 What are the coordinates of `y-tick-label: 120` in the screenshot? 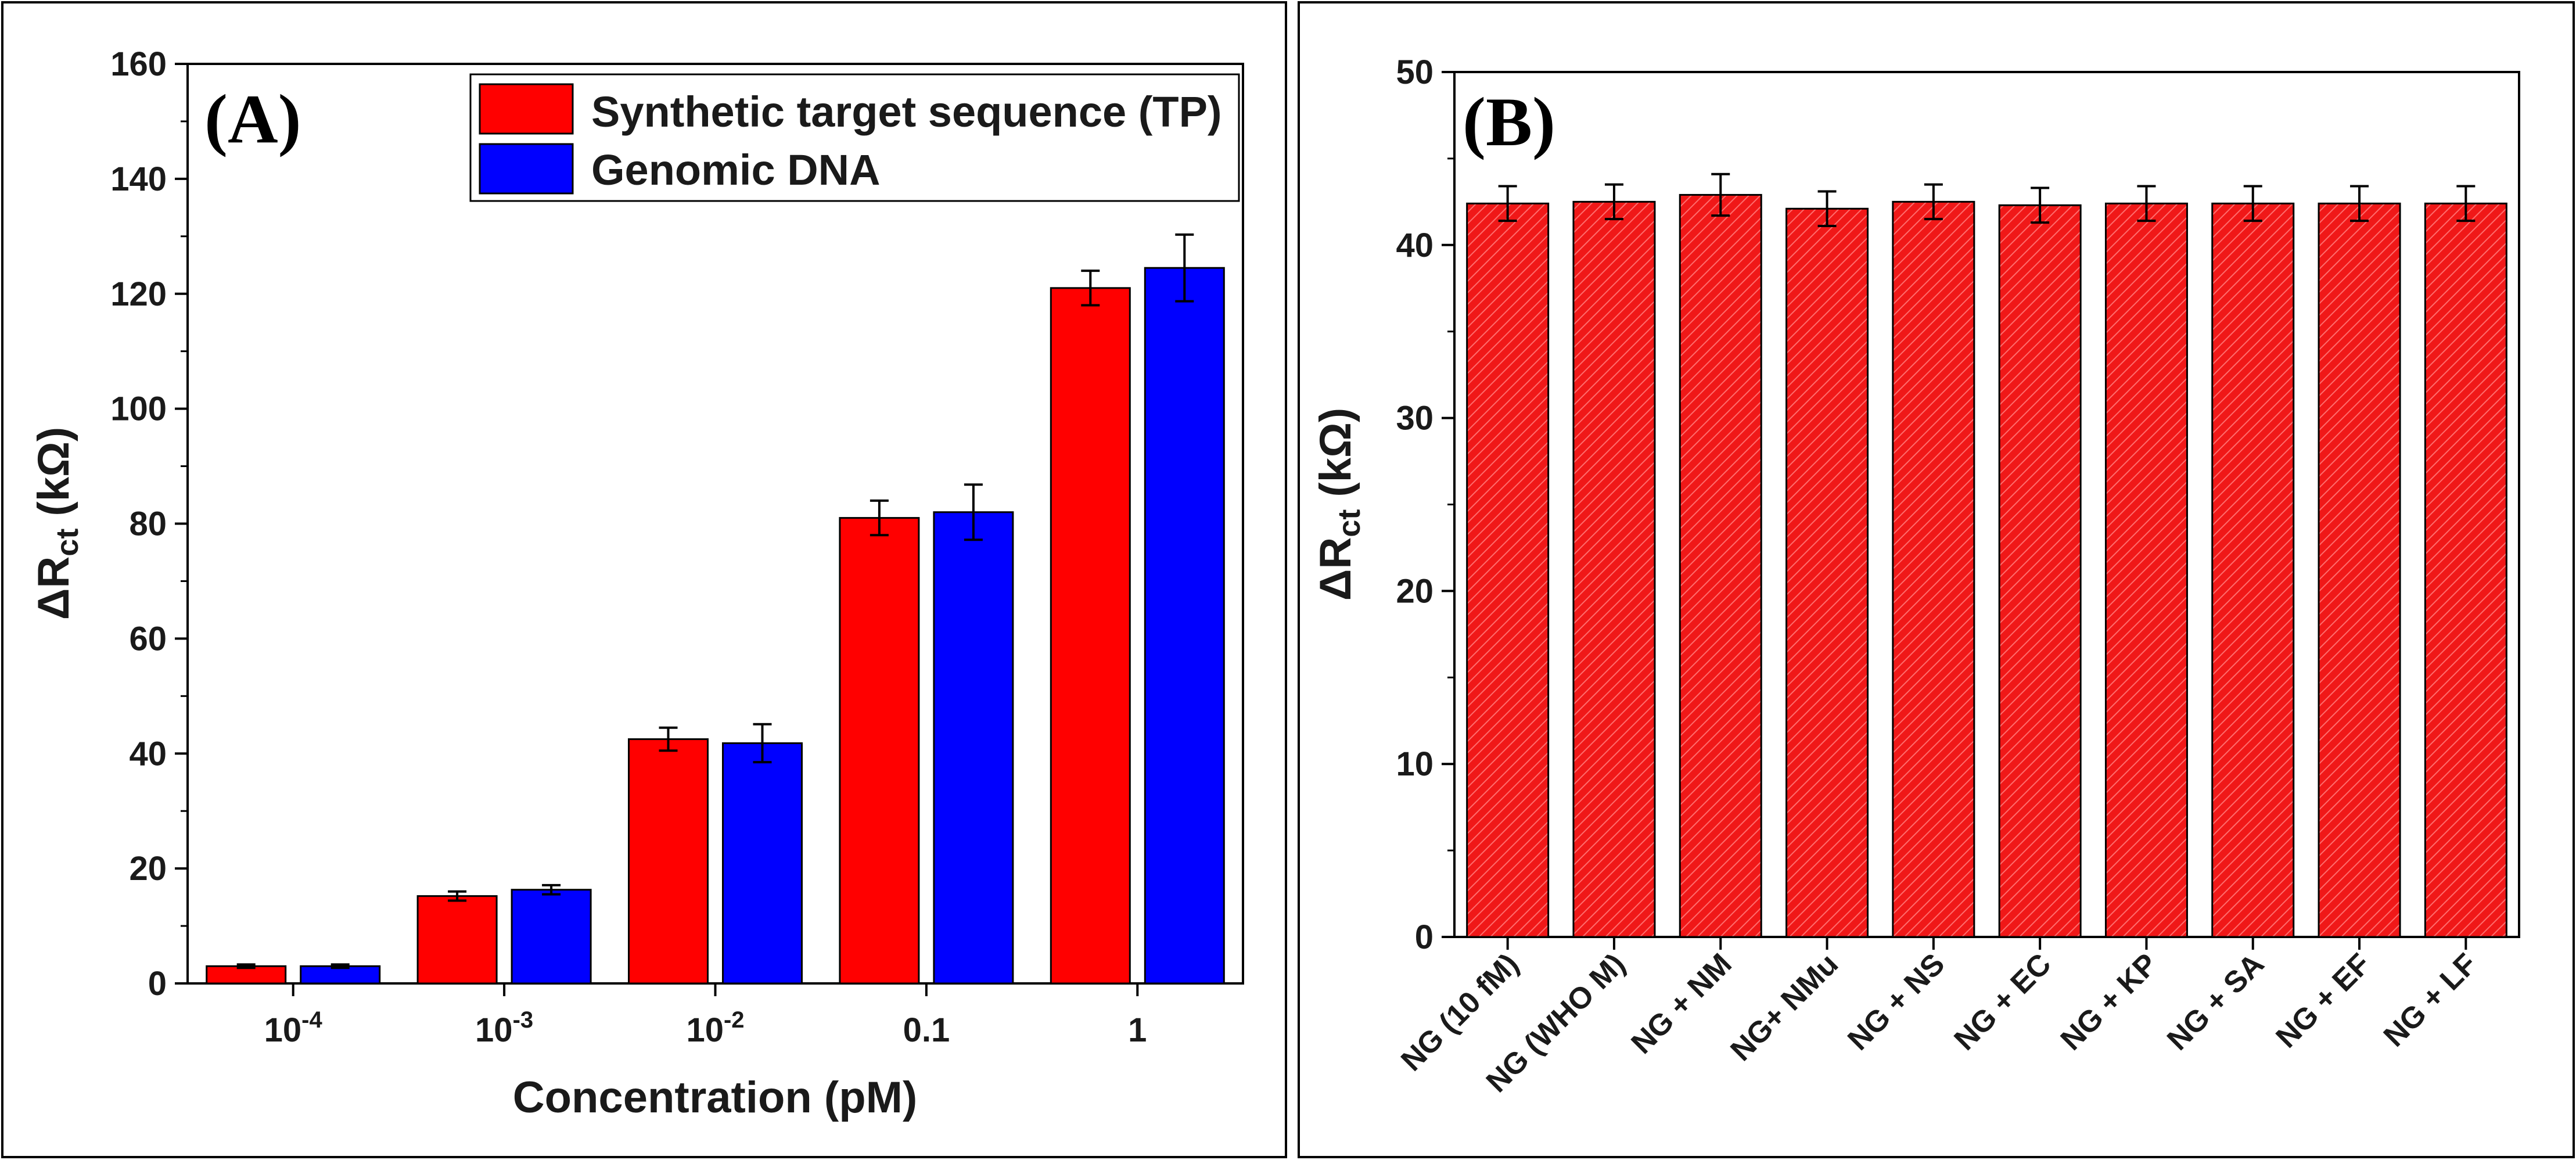 It's located at (138, 294).